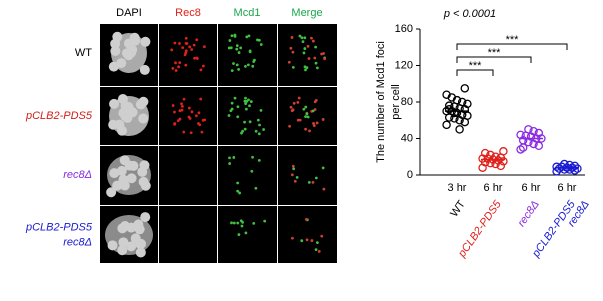  Describe the element at coordinates (404, 65) in the screenshot. I see `y-tick-label: 120` at that location.